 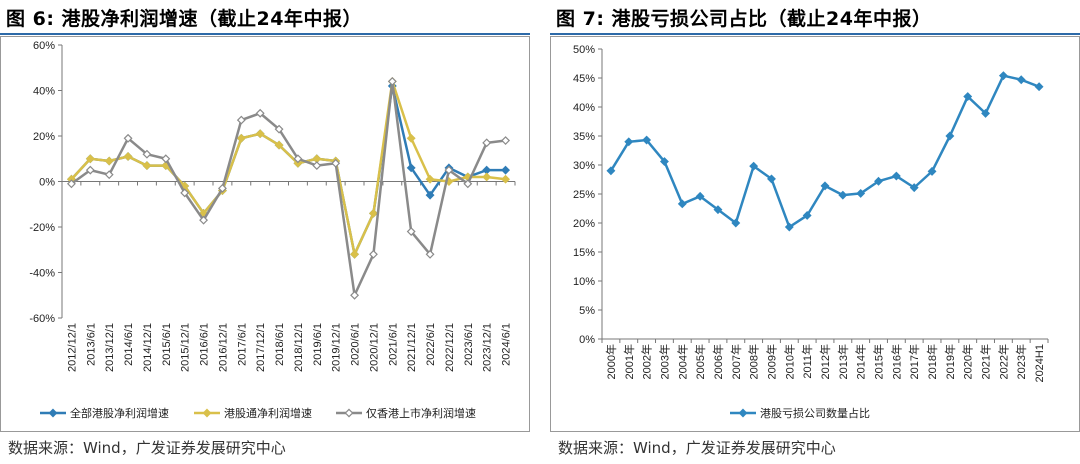 What do you see at coordinates (356, 344) in the screenshot?
I see `x-tick-label: 2020/6/1` at bounding box center [356, 344].